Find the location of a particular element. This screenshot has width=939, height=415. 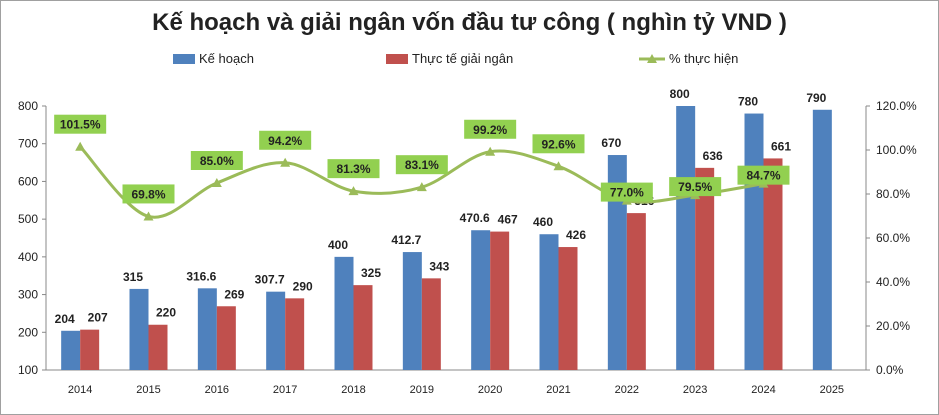

data-label-plan: 780 is located at coordinates (748, 102).